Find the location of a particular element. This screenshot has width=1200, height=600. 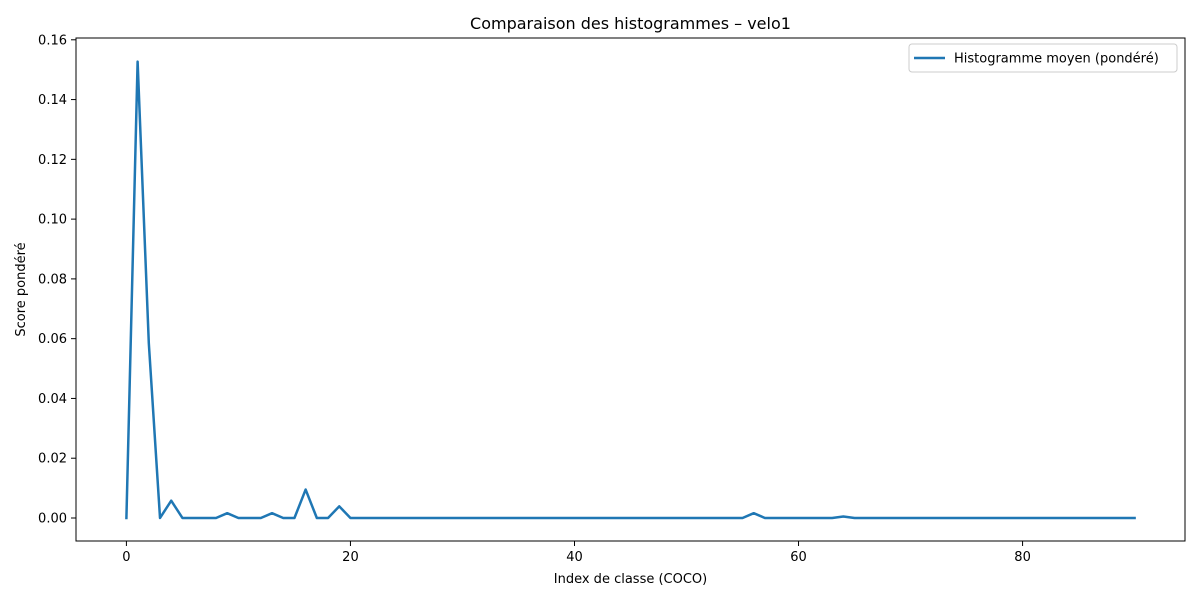

y-tick-label: 0.00 is located at coordinates (52, 518).